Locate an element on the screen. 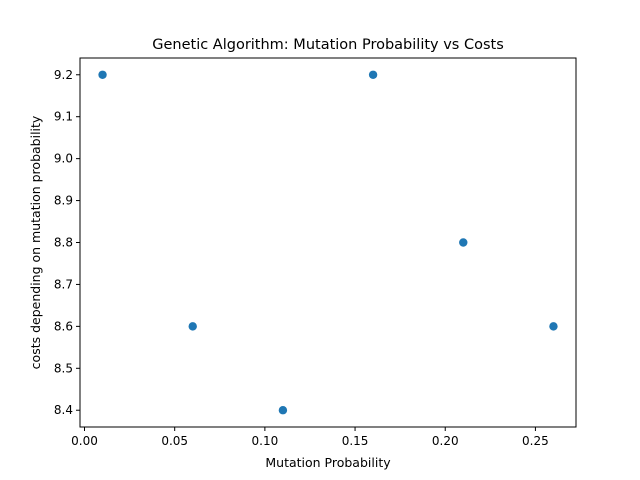  y-tick-label: 8.6 is located at coordinates (63, 326).